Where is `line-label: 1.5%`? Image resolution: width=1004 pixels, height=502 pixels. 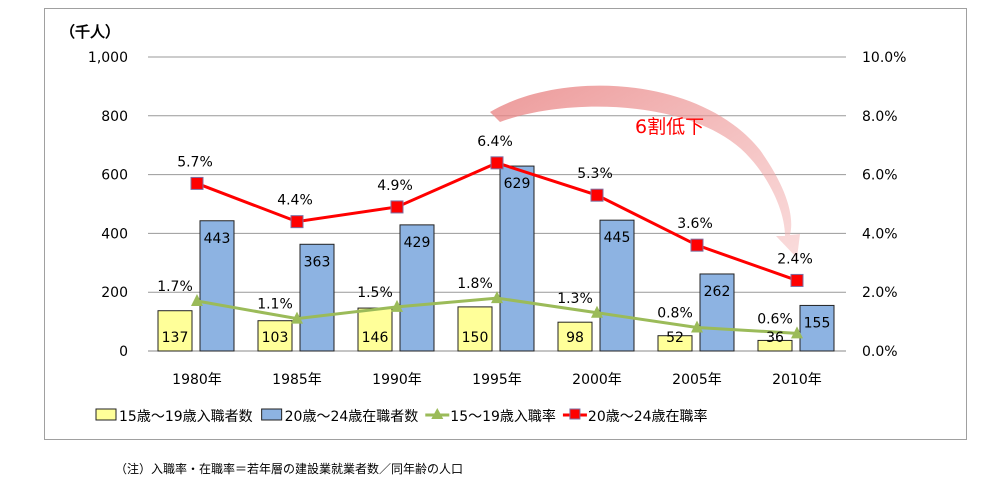
line-label: 1.5% is located at coordinates (375, 293).